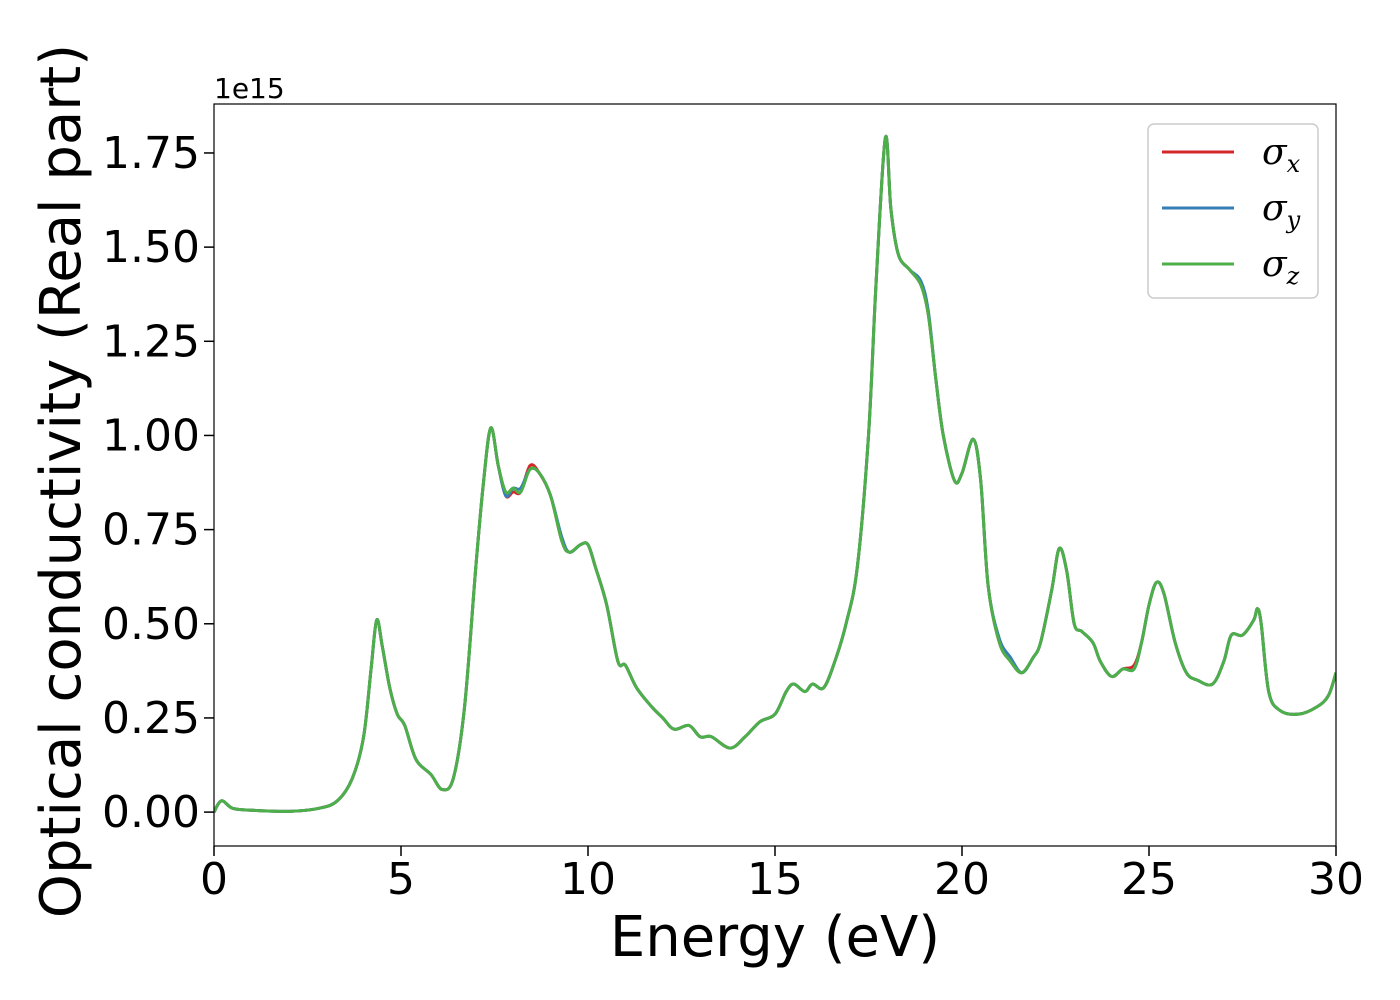 The image size is (1400, 1000). I want to click on y-tick-label: 1.25, so click(151, 341).